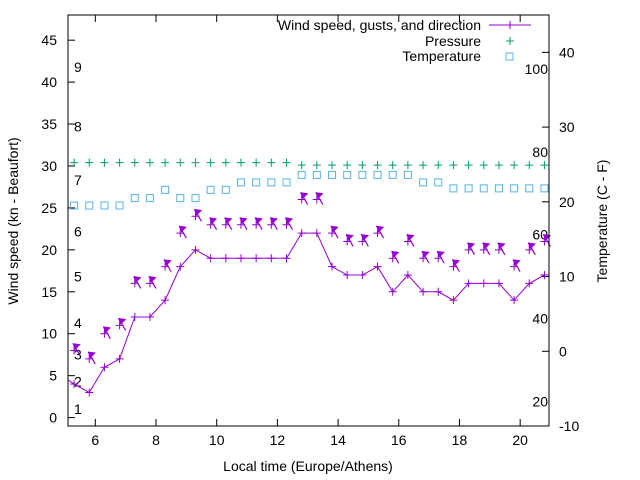  Describe the element at coordinates (540, 401) in the screenshot. I see `fahrenheit-label: 20` at that location.